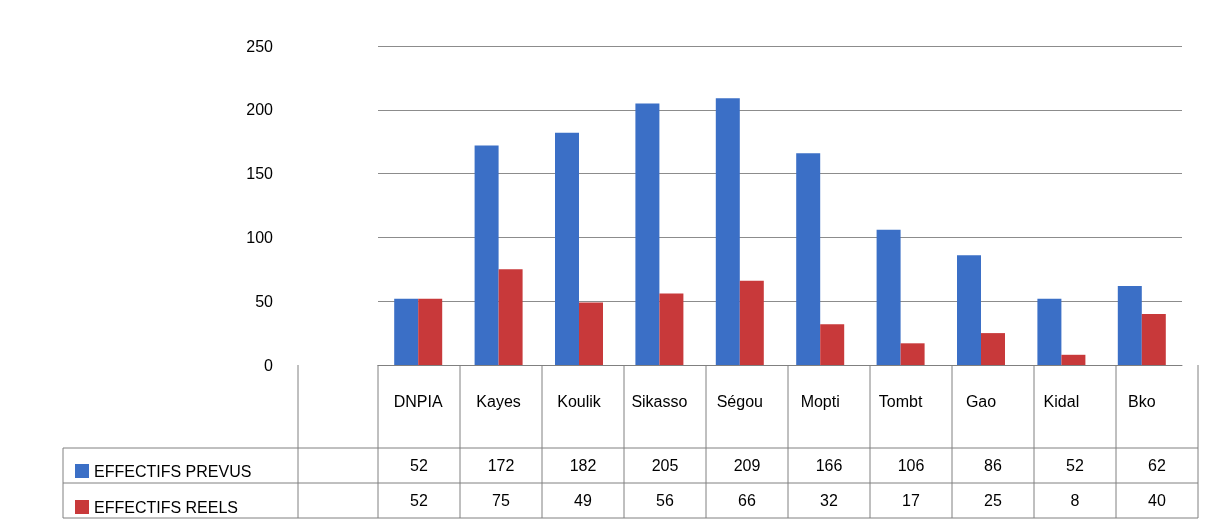  Describe the element at coordinates (665, 465) in the screenshot. I see `data-label: 205` at that location.